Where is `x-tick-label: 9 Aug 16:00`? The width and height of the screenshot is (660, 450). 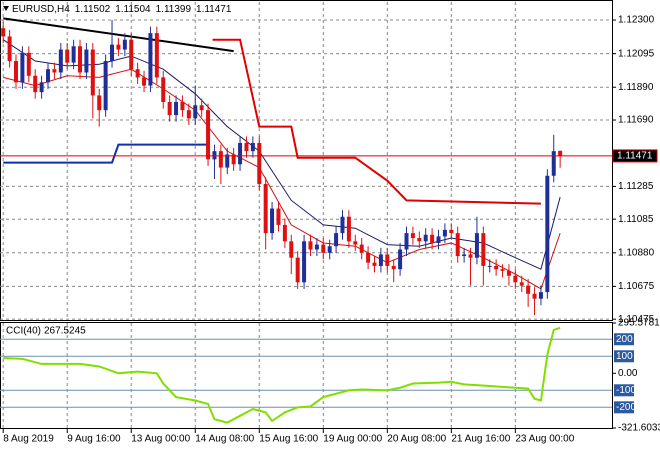
x-tick-label: 9 Aug 16:00 is located at coordinates (94, 439).